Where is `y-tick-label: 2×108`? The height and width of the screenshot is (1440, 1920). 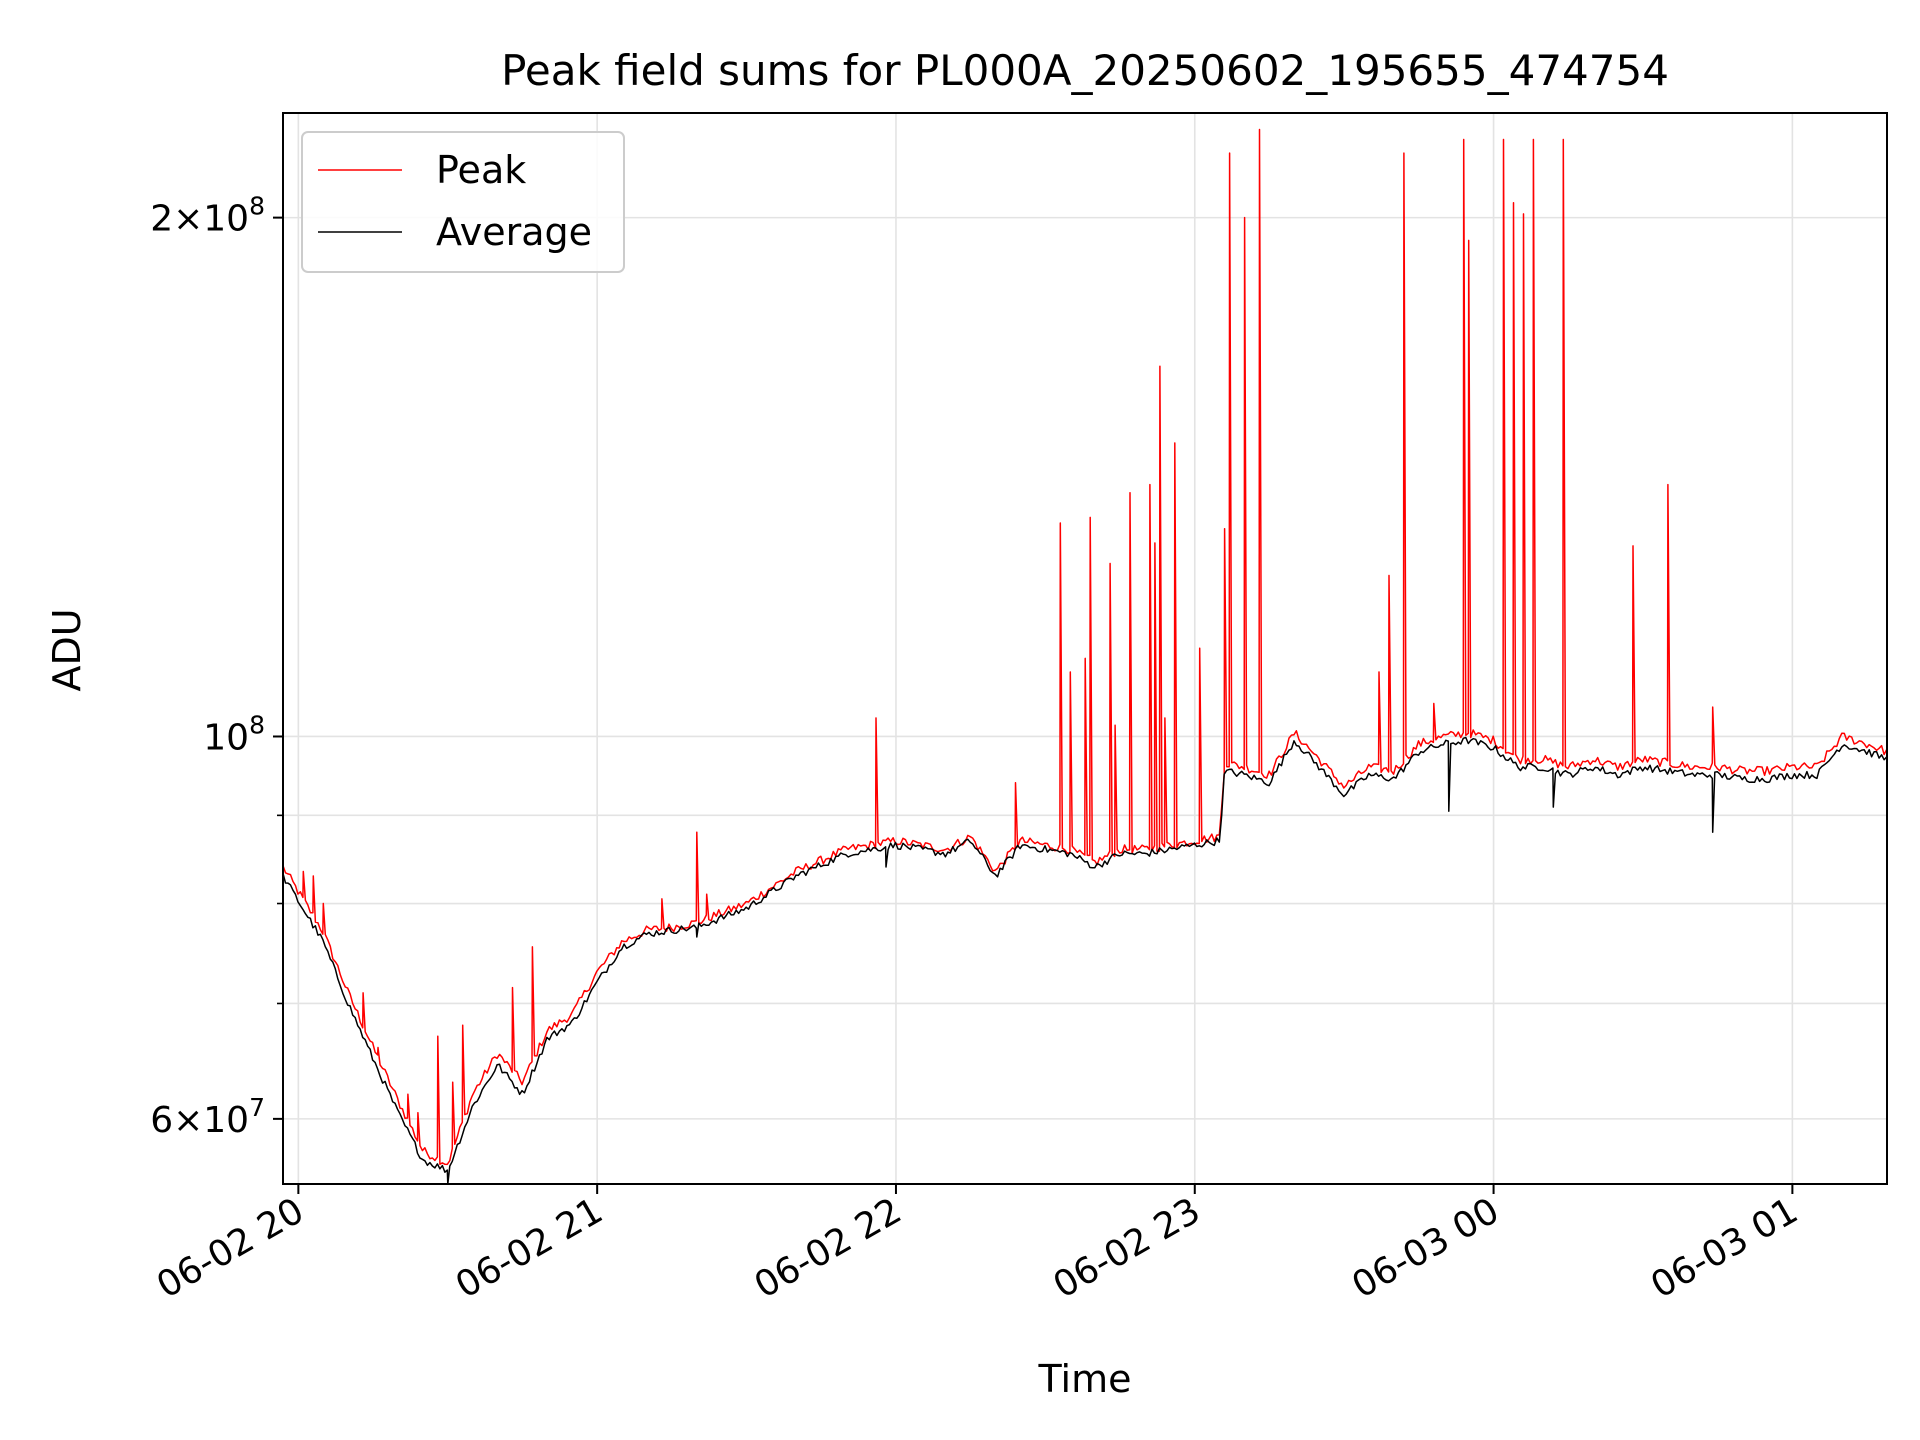
y-tick-label: 2×108 is located at coordinates (207, 216).